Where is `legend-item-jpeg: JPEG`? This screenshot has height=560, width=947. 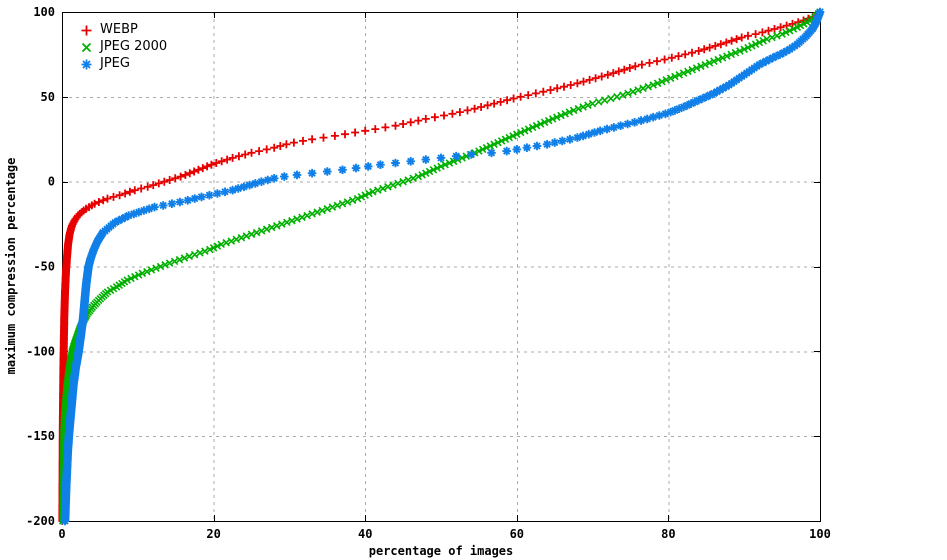 legend-item-jpeg: JPEG is located at coordinates (123, 64).